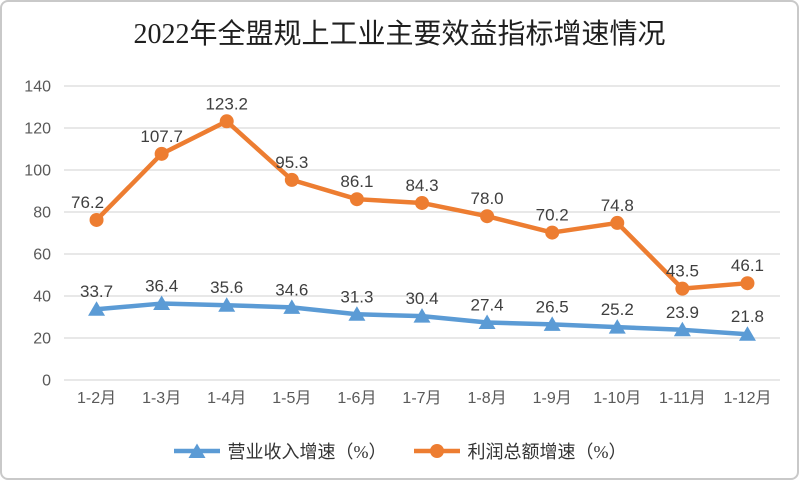 This screenshot has width=799, height=480. I want to click on svg-text: 140, so click(37, 87).